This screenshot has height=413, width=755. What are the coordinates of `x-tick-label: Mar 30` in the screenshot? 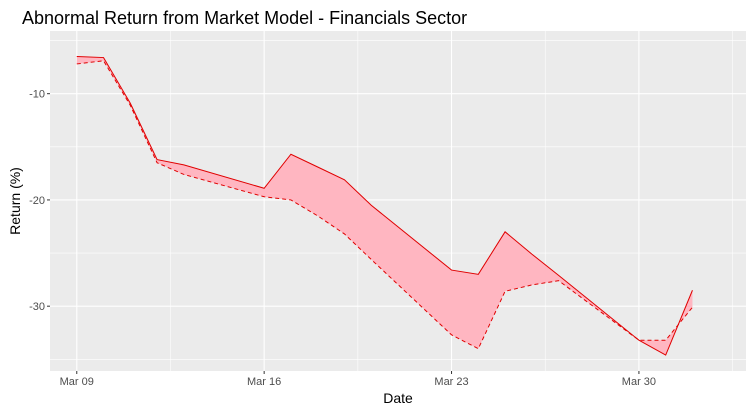 It's located at (639, 382).